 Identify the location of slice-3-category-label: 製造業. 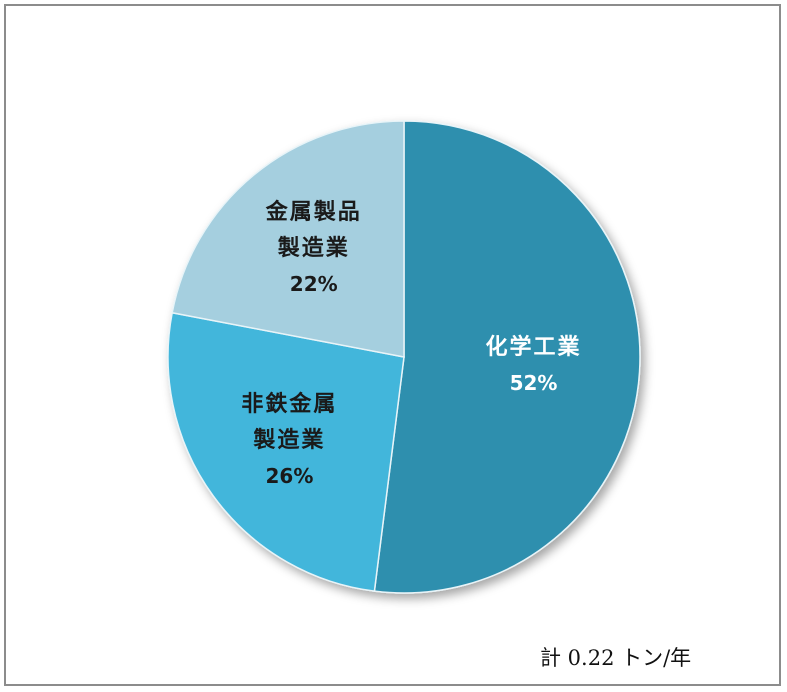
(313, 248).